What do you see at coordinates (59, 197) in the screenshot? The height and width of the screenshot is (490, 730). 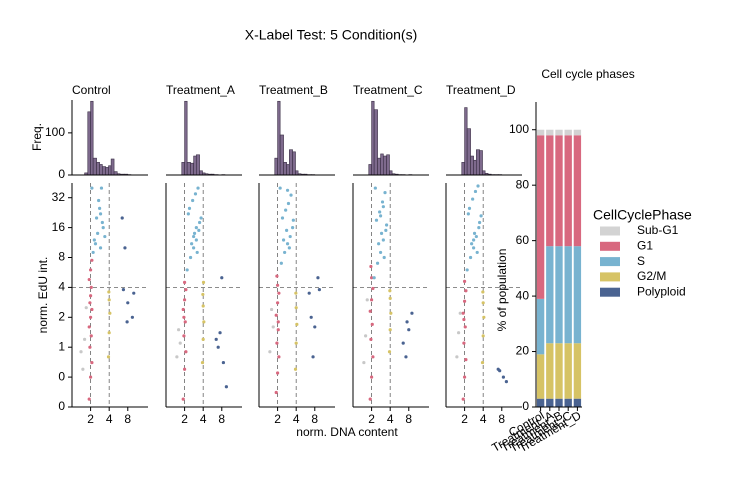 I see `y-tick-label: 32` at bounding box center [59, 197].